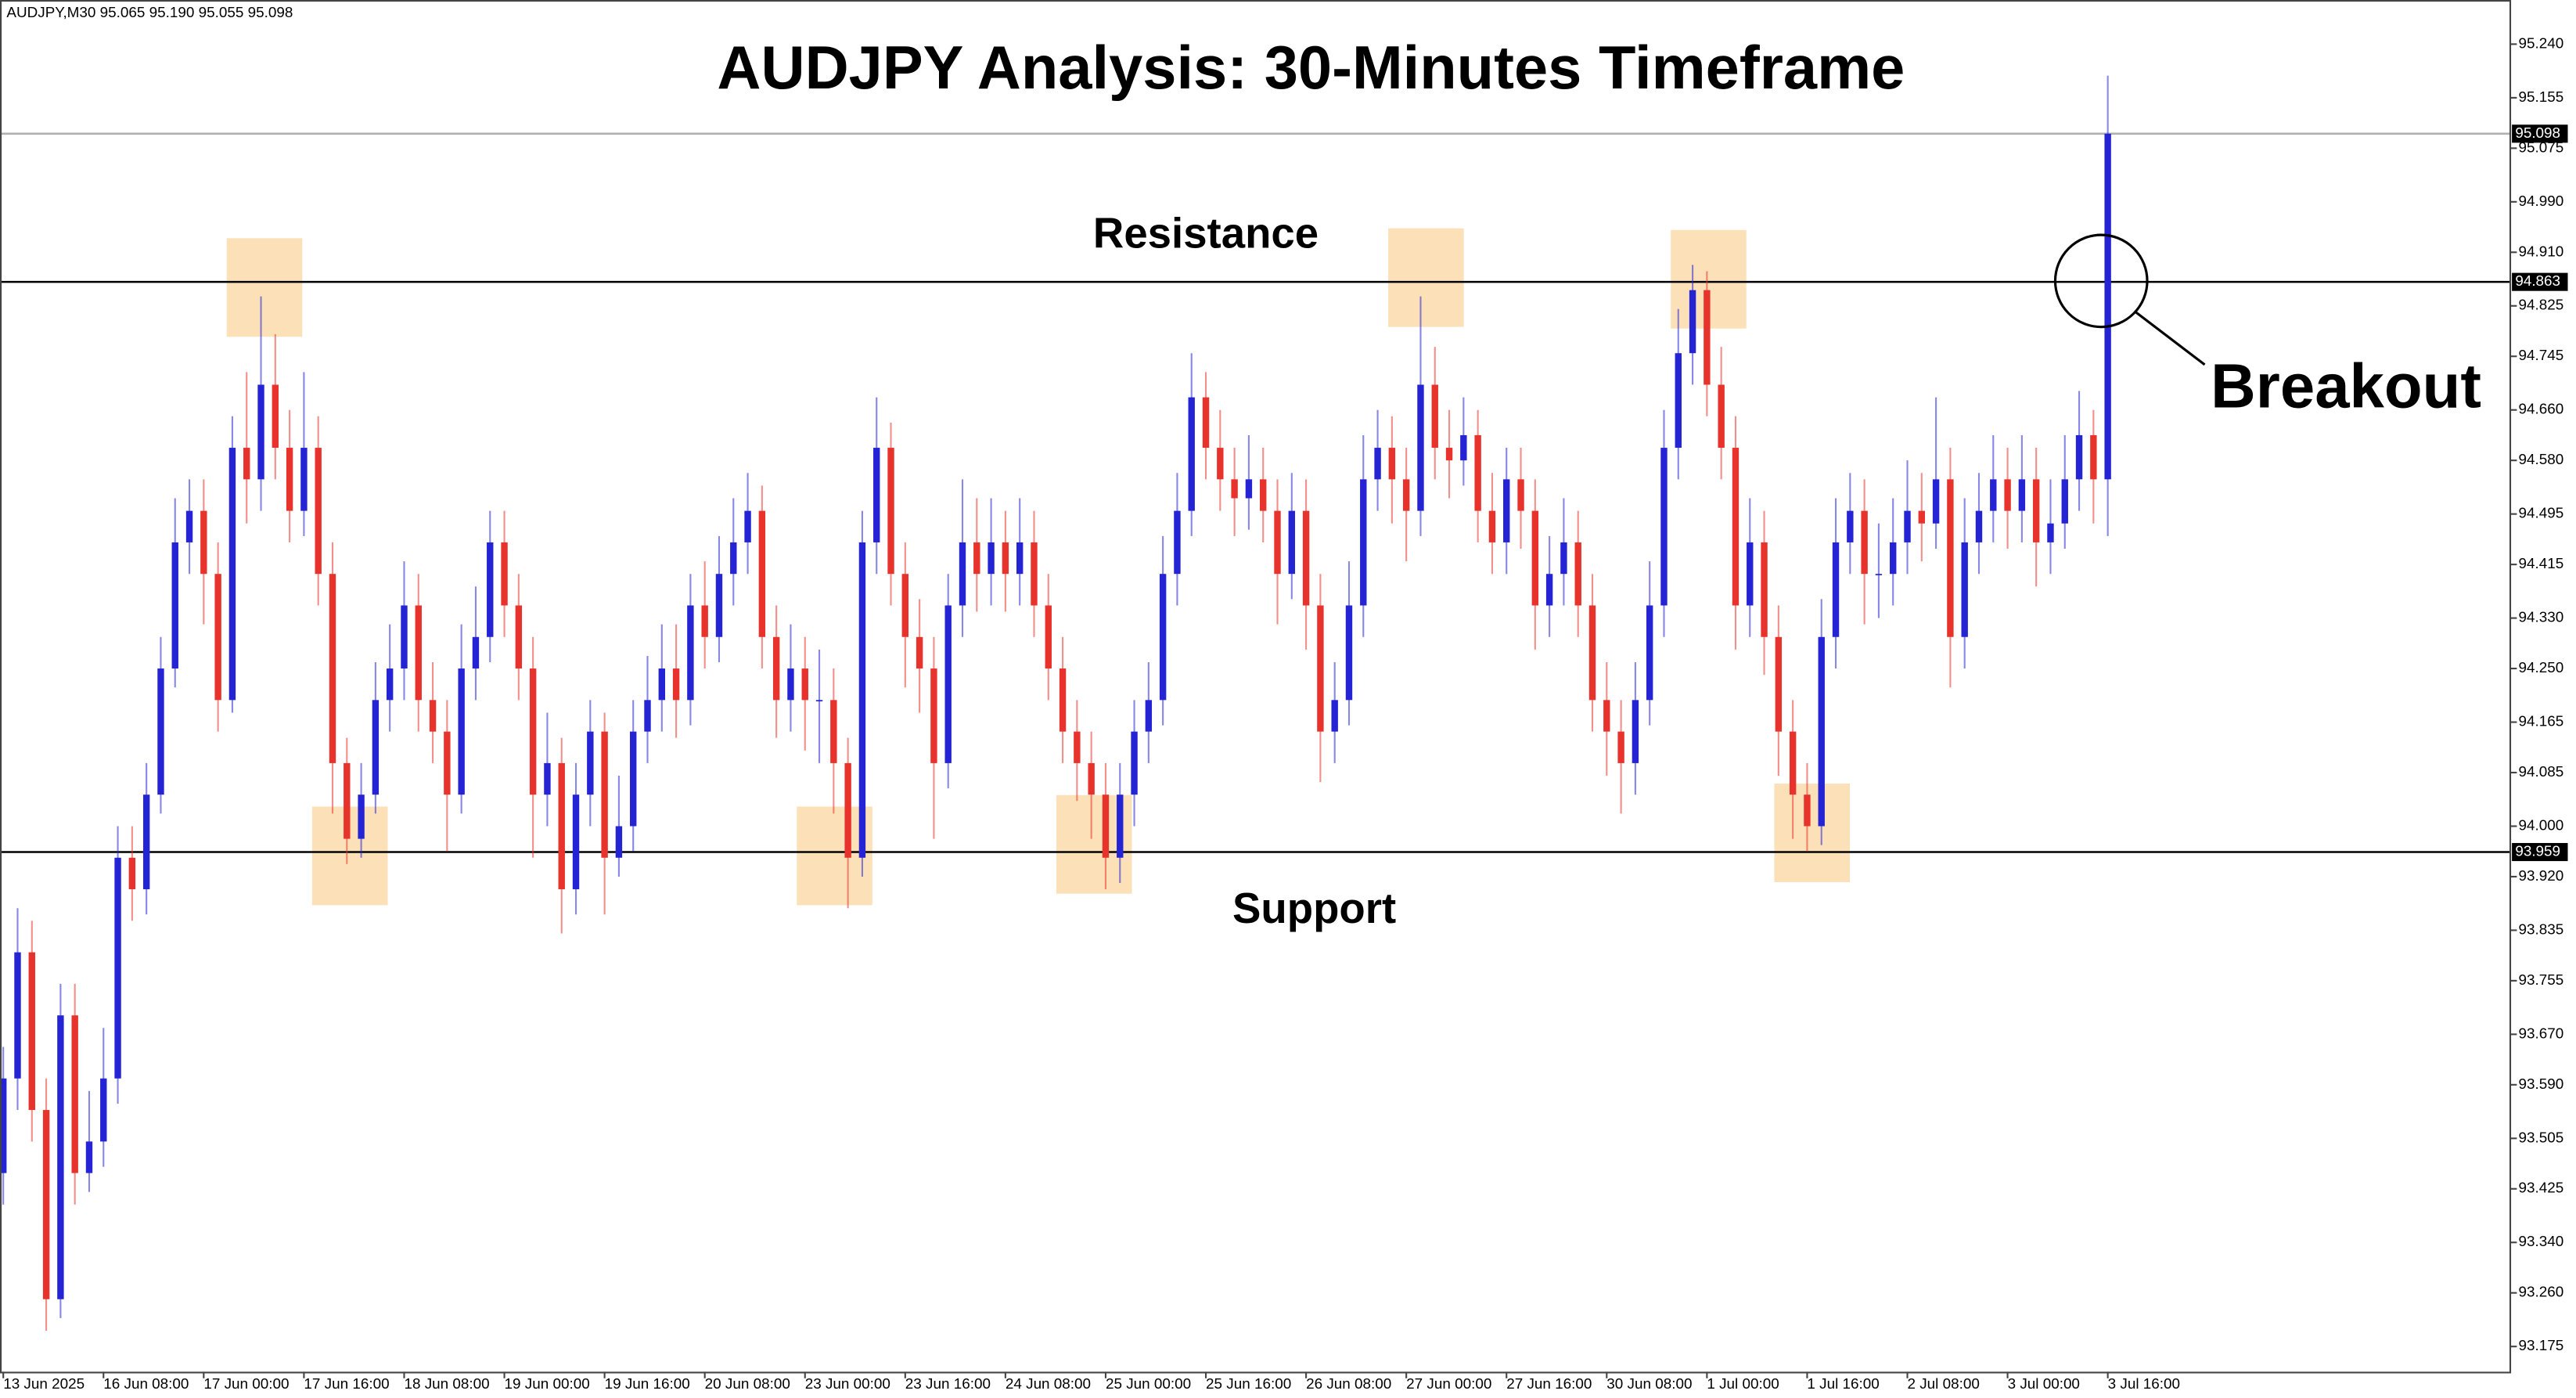 The width and height of the screenshot is (2576, 1398). Describe the element at coordinates (2541, 305) in the screenshot. I see `y-tick-label: 94.825` at that location.